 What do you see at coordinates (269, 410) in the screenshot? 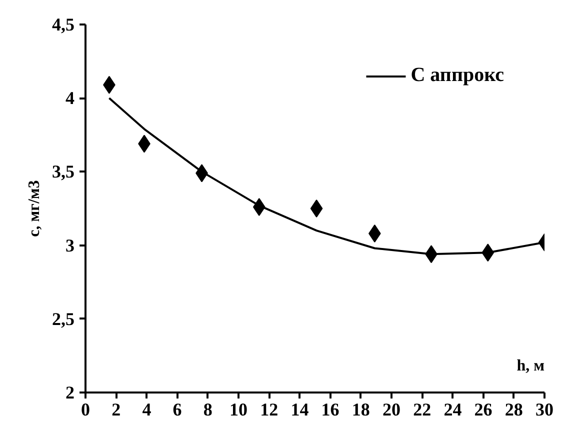
I see `x-tick-label: 12` at bounding box center [269, 410].